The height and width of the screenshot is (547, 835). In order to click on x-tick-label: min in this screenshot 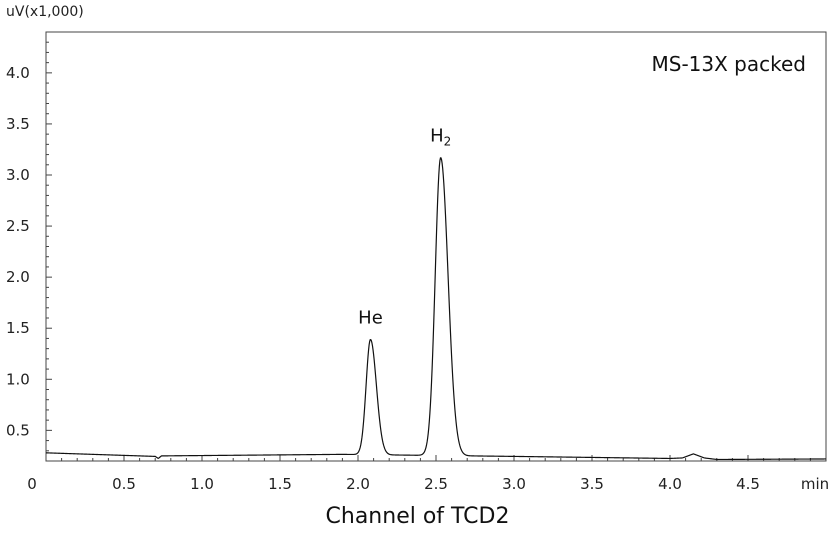, I will do `click(815, 484)`.